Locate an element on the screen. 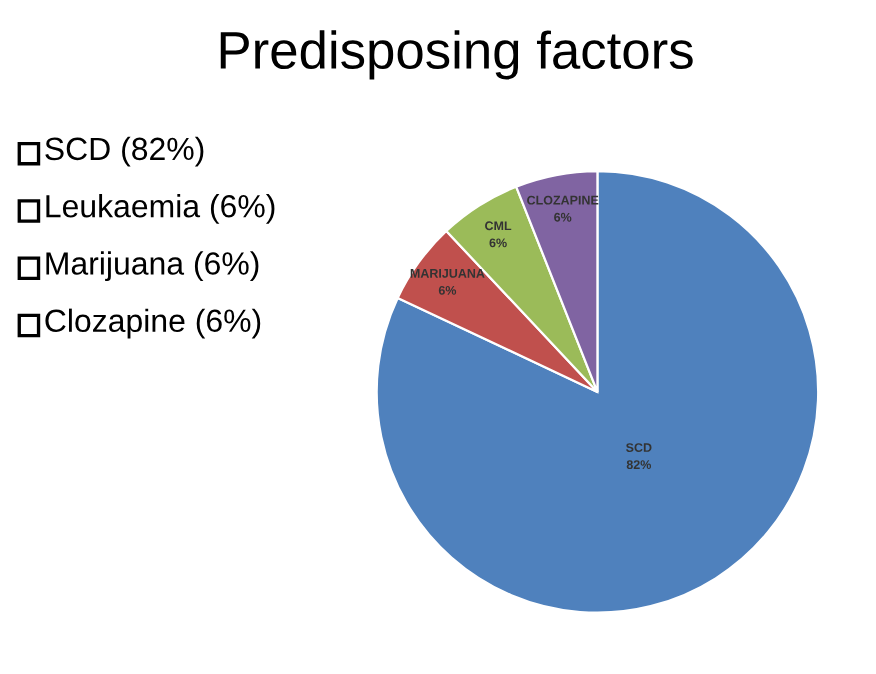 The height and width of the screenshot is (674, 876). text: Clozapine (6%) is located at coordinates (153, 323).